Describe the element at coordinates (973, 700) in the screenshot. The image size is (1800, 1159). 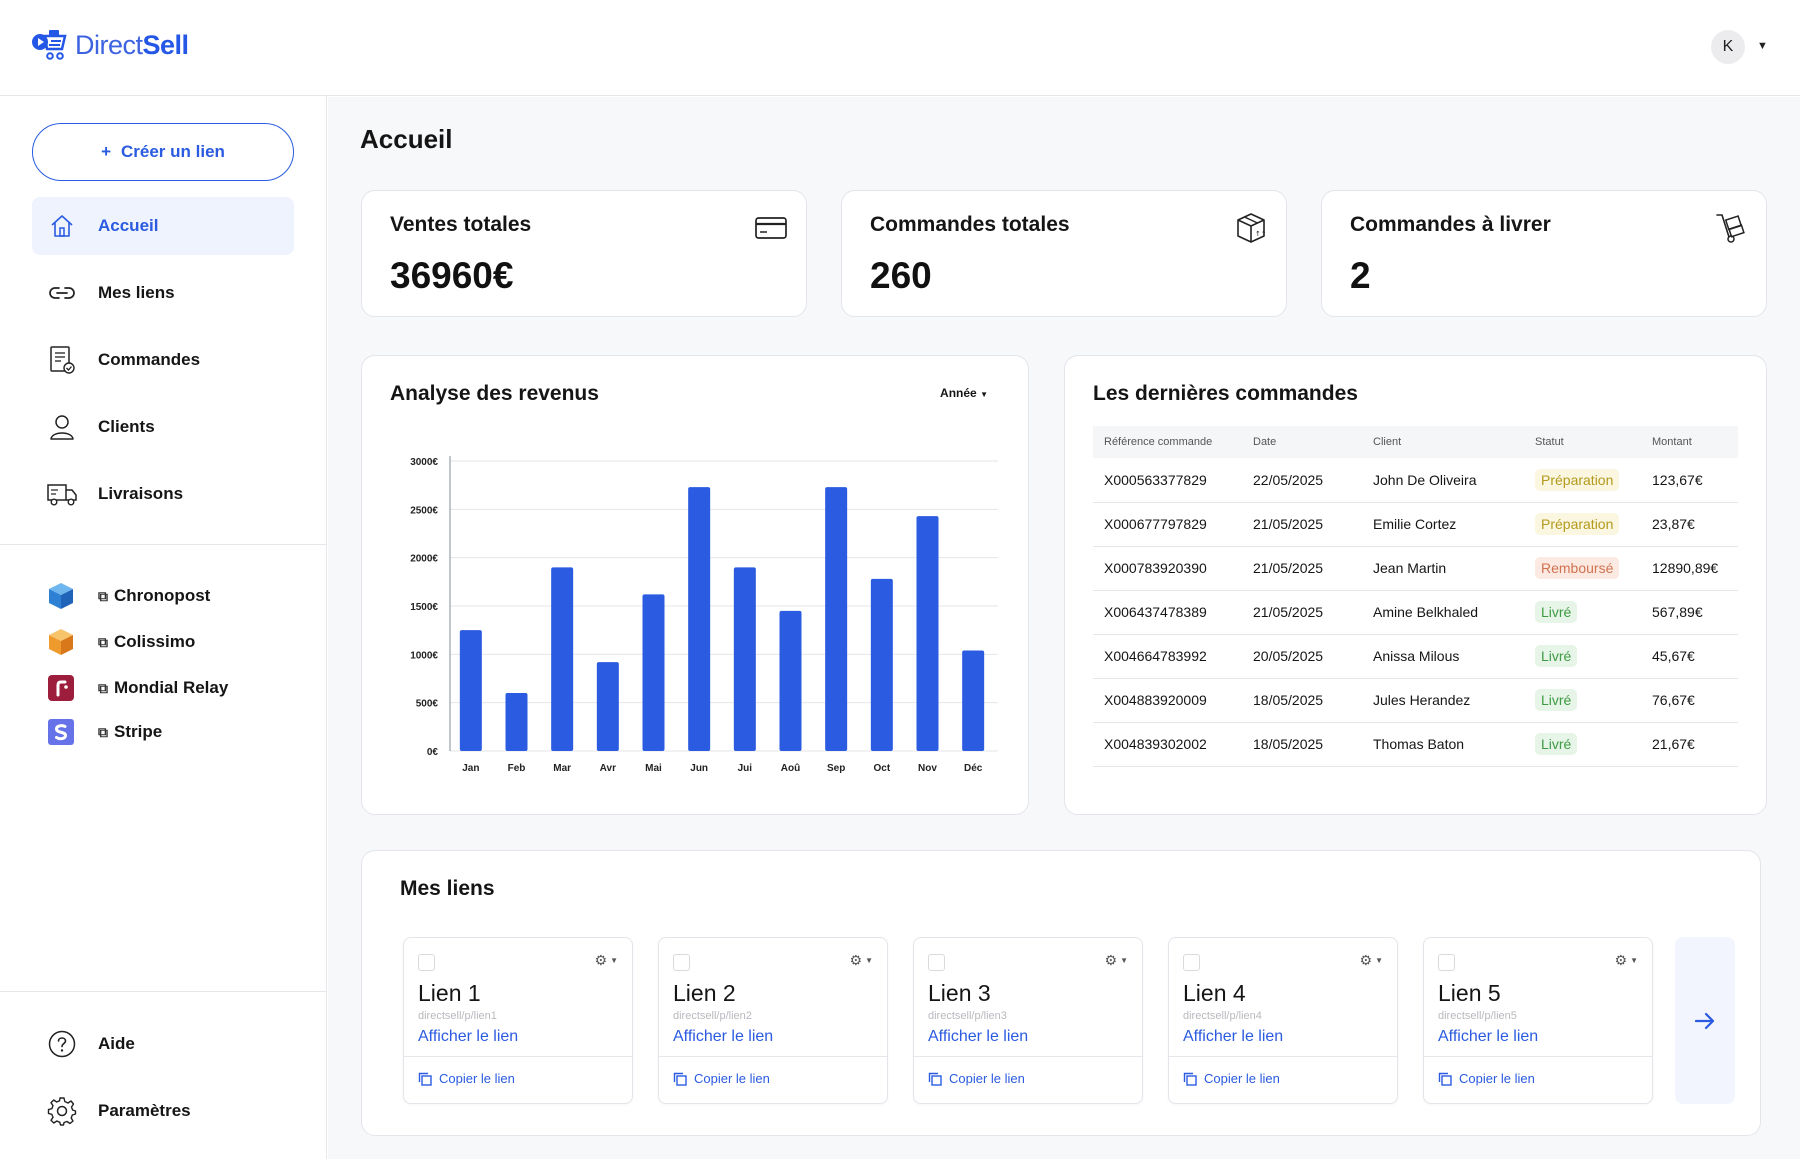
I see `bar-Déc` at that location.